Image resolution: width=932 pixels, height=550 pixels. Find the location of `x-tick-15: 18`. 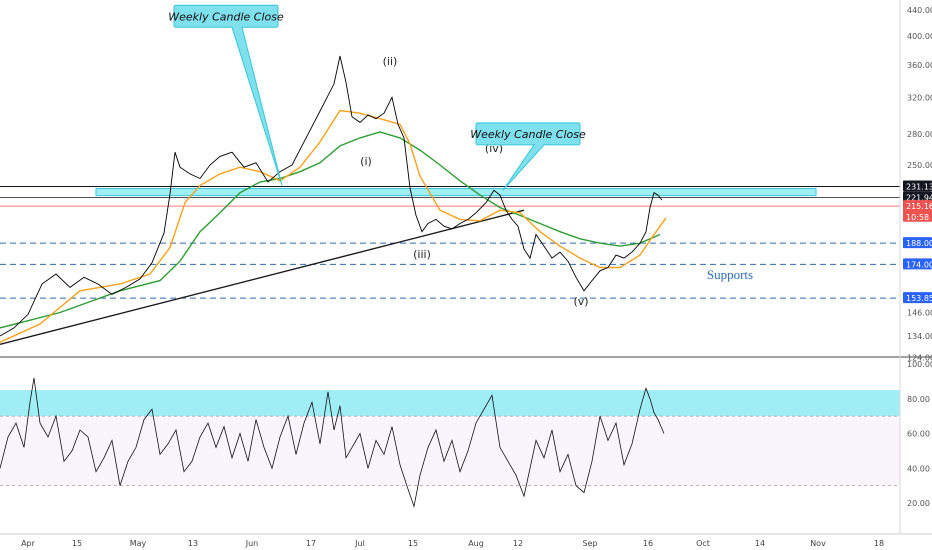

x-tick-15: 18 is located at coordinates (879, 543).